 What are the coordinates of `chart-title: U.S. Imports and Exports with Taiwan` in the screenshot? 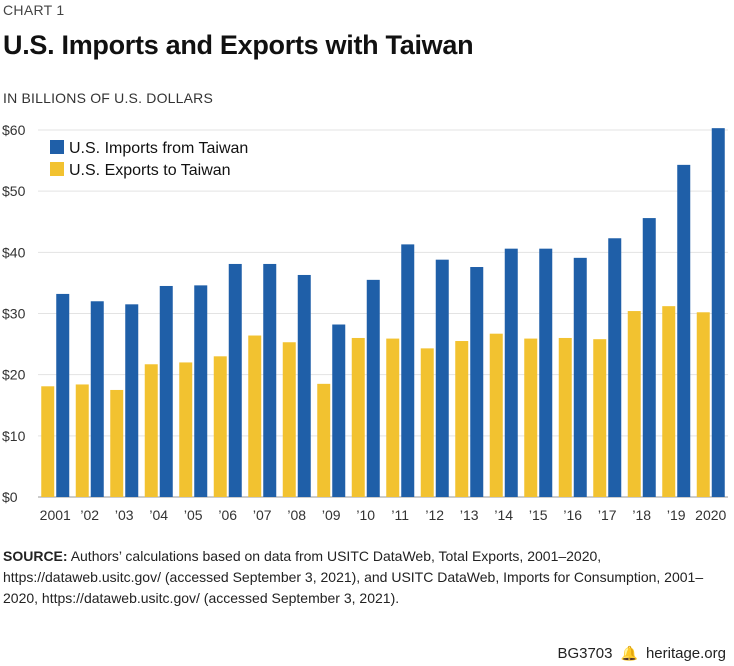 It's located at (238, 45).